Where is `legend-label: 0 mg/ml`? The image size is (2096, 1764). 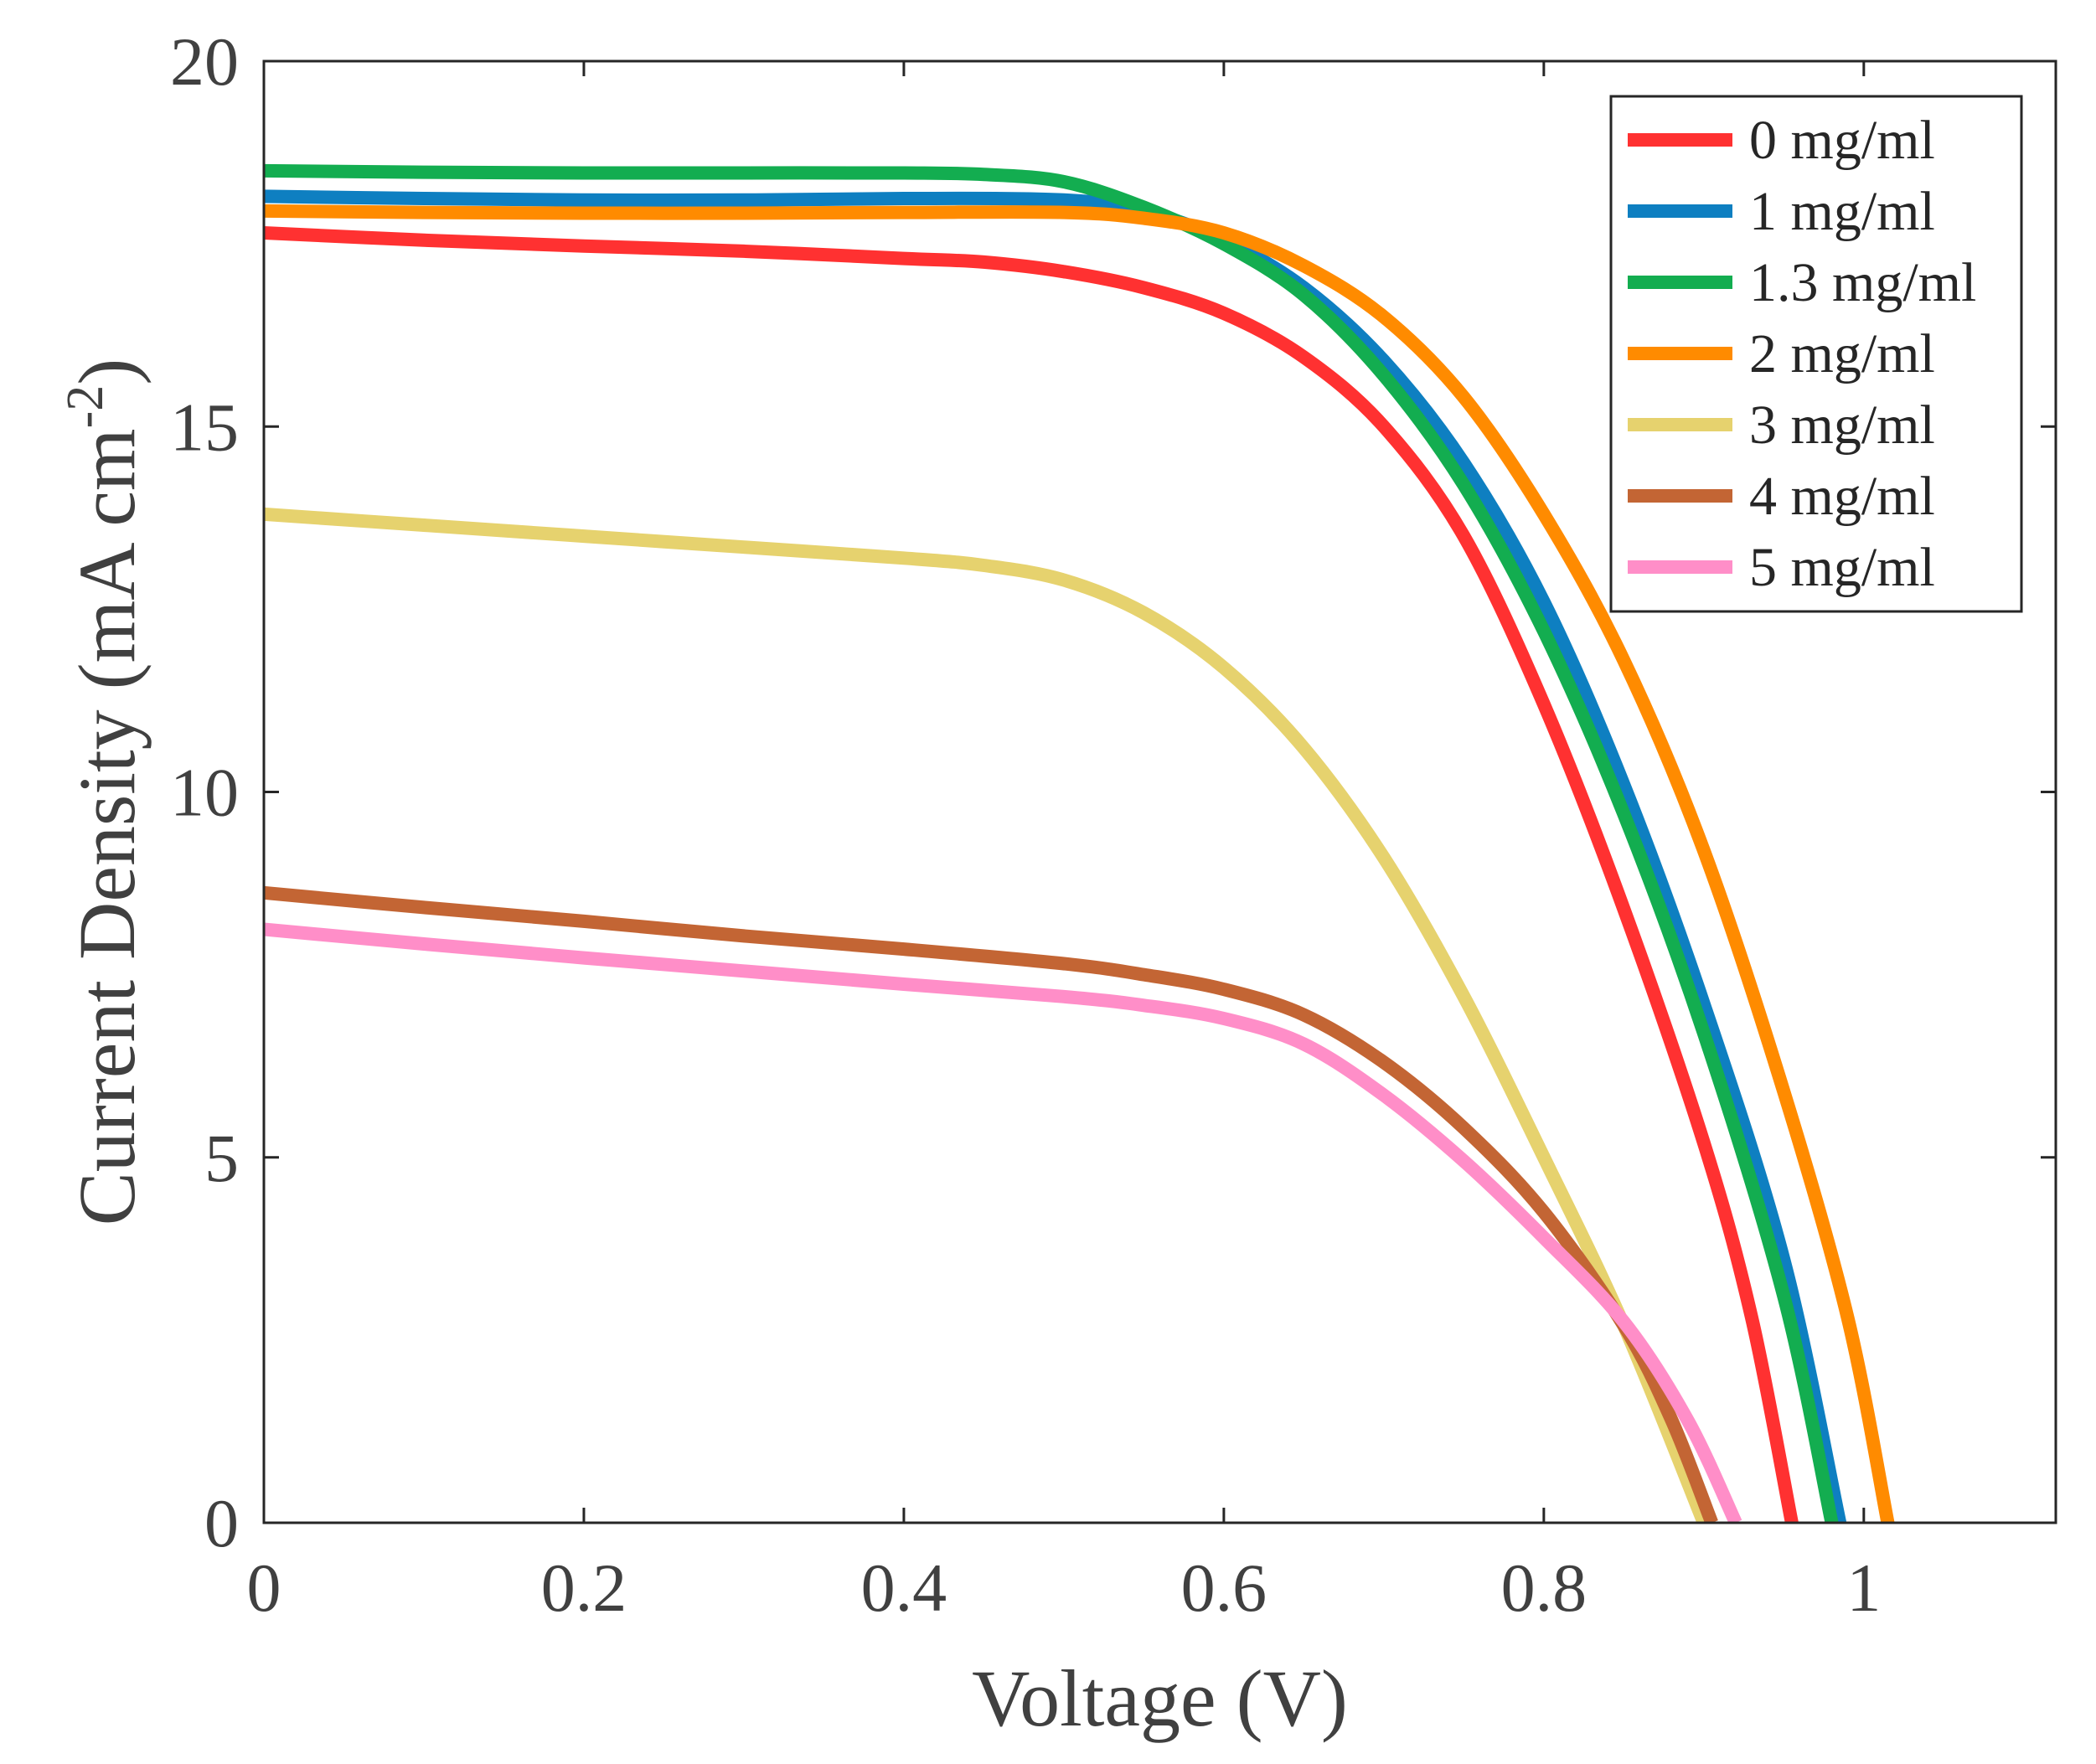
legend-label: 0 mg/ml is located at coordinates (1842, 140).